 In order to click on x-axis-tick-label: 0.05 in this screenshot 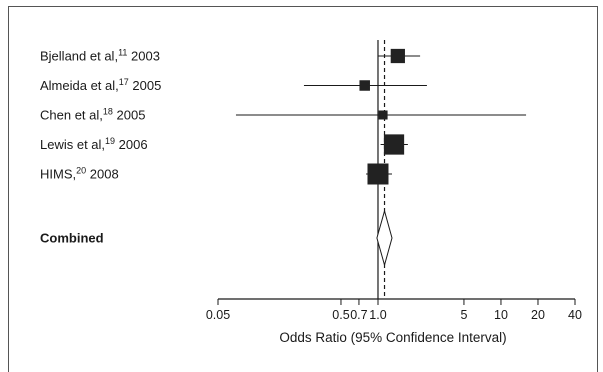, I will do `click(218, 315)`.